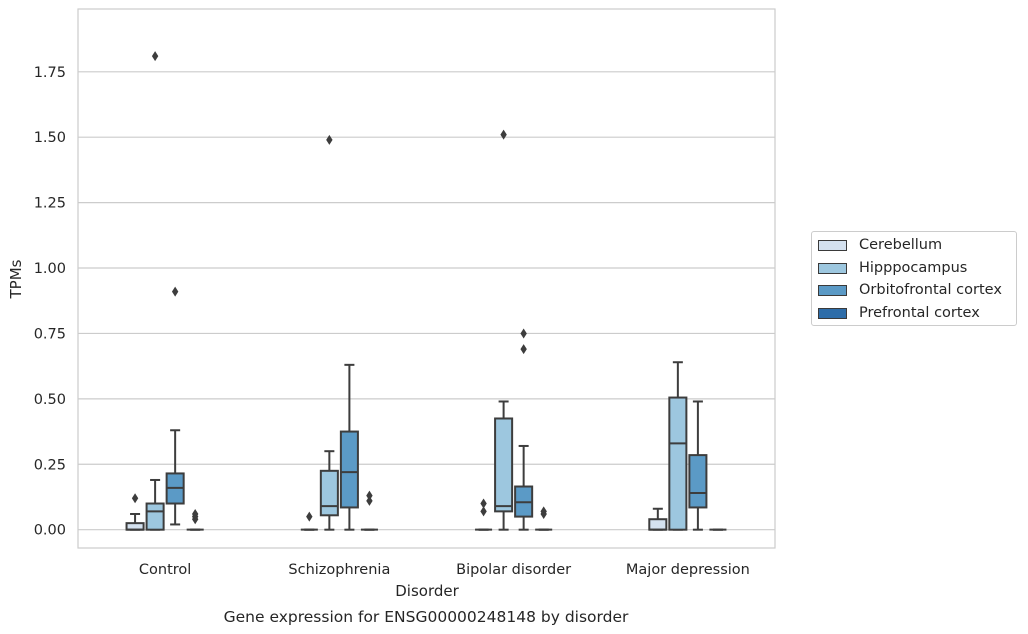 Image resolution: width=1028 pixels, height=634 pixels. I want to click on y-tick-label: 0.50, so click(50, 400).